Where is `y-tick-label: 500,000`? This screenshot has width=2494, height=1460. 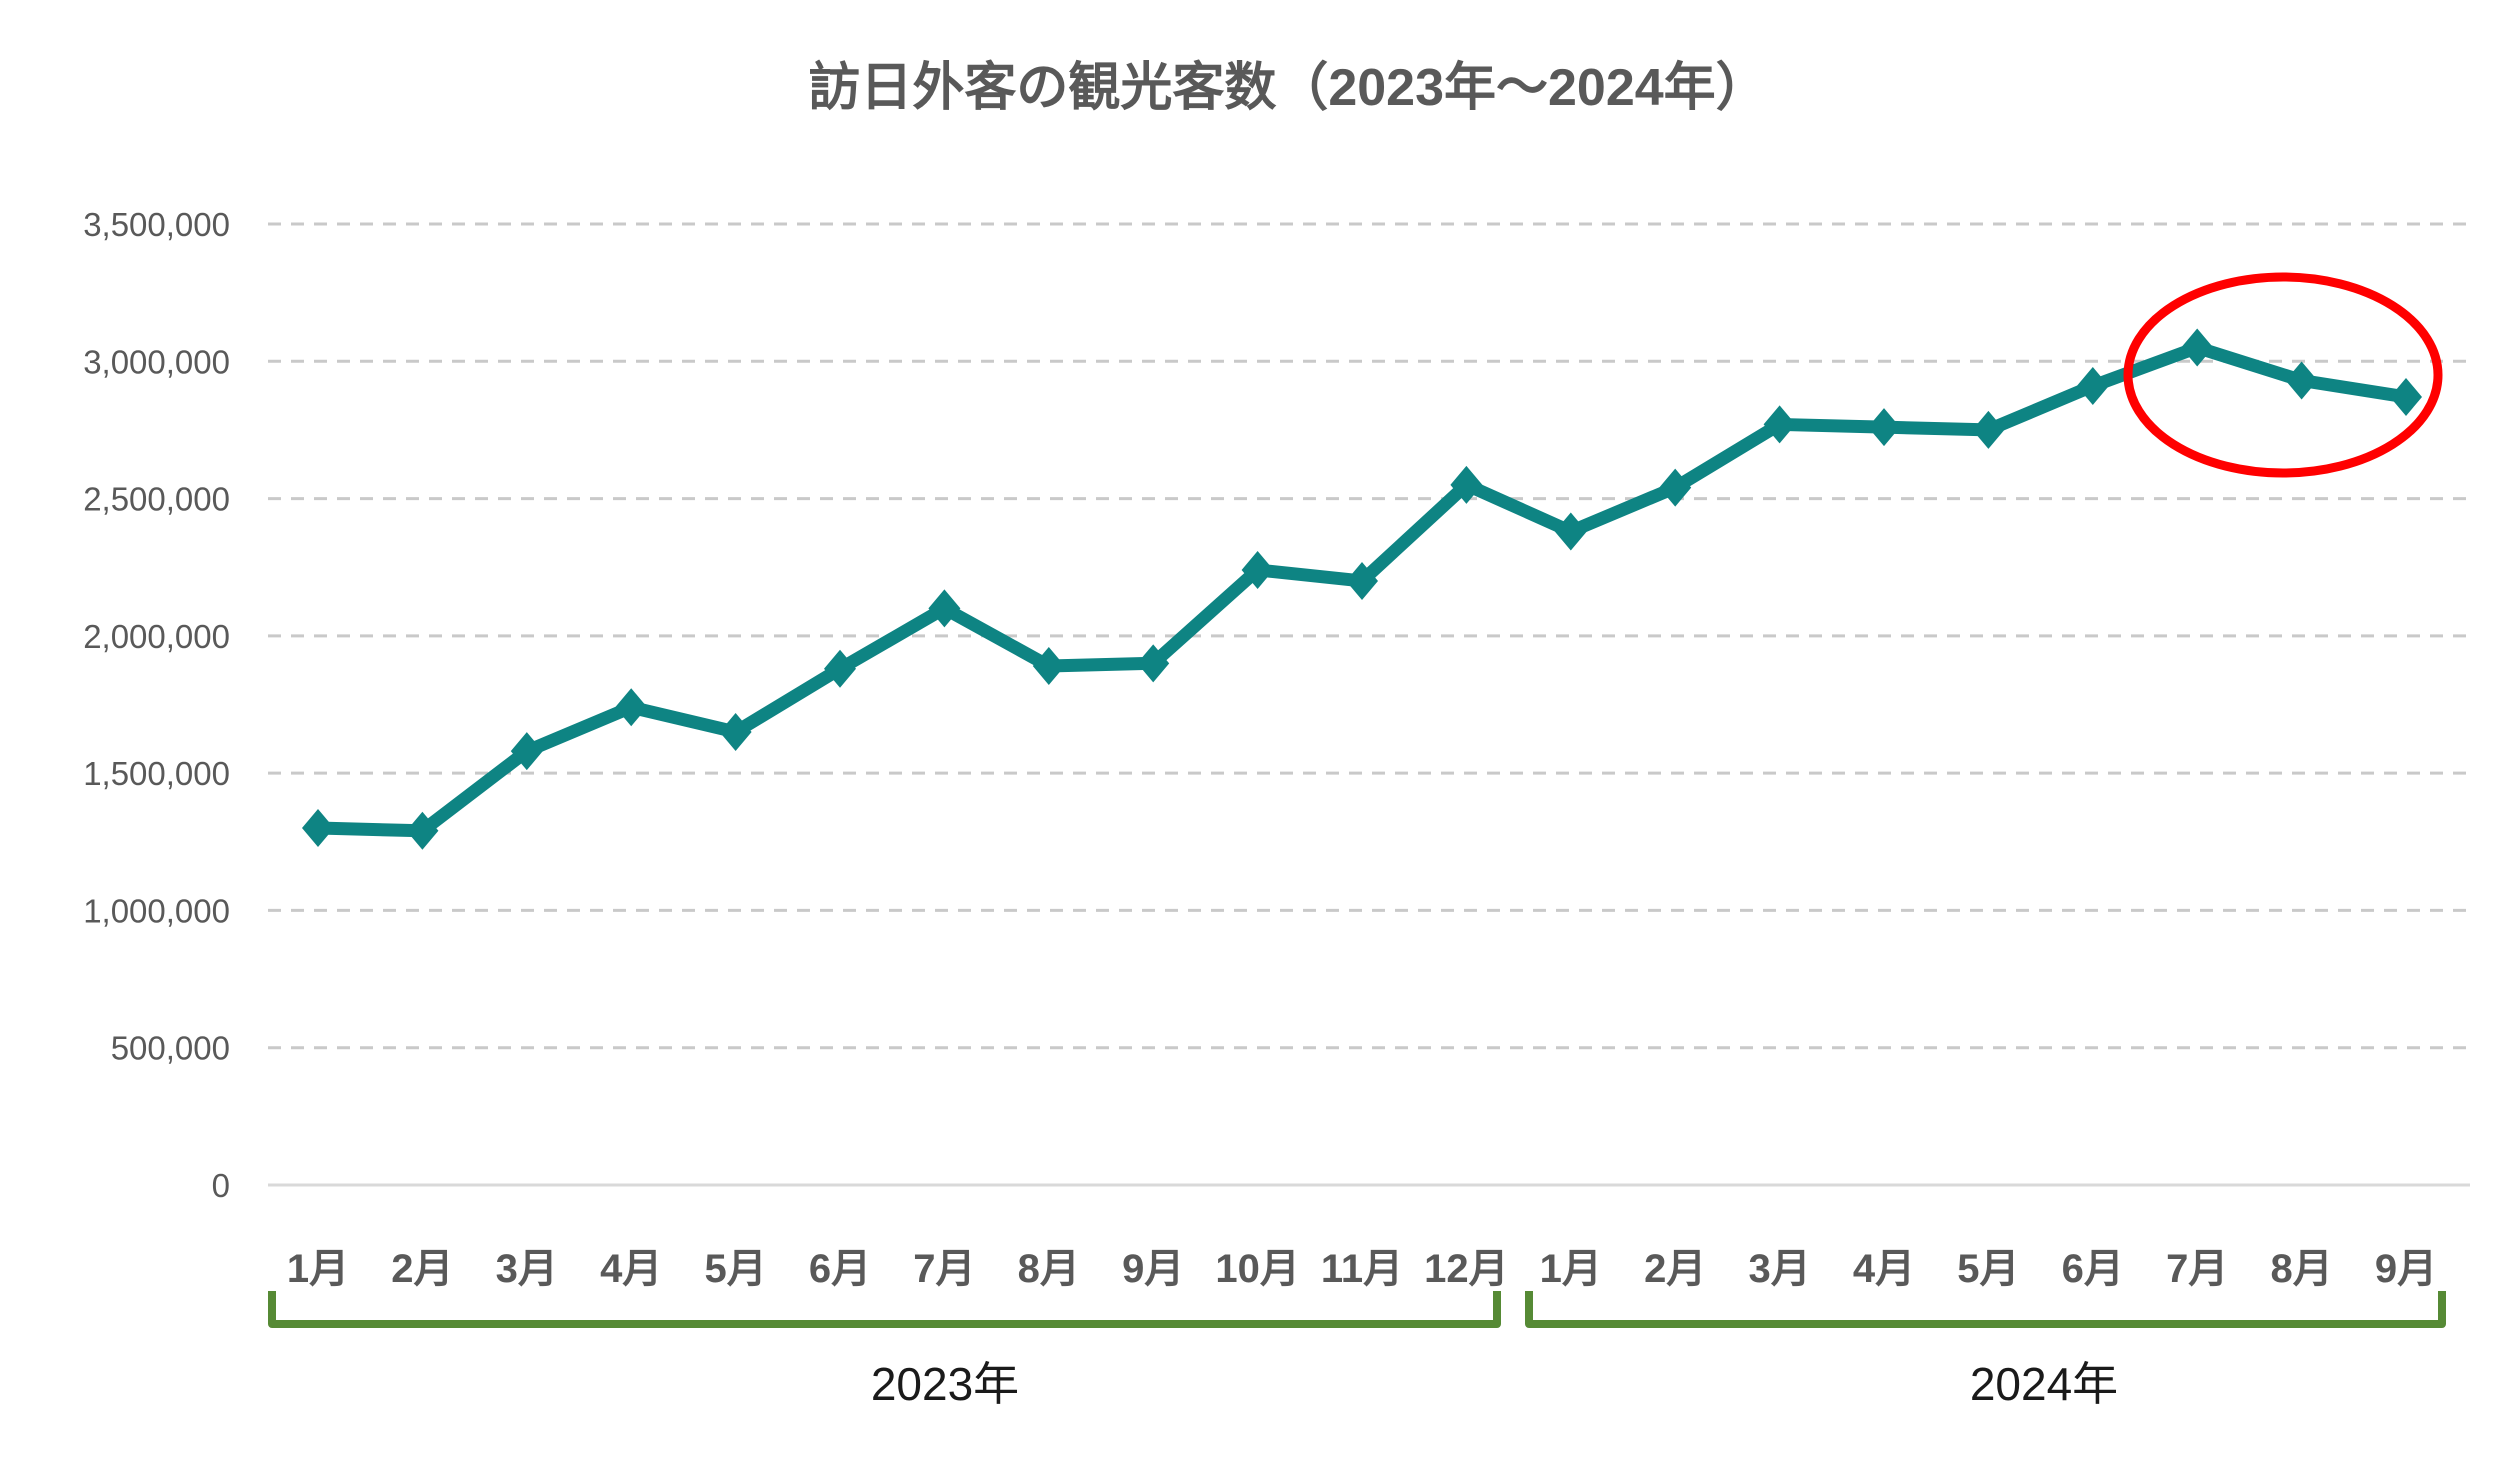
y-tick-label: 500,000 is located at coordinates (170, 1048).